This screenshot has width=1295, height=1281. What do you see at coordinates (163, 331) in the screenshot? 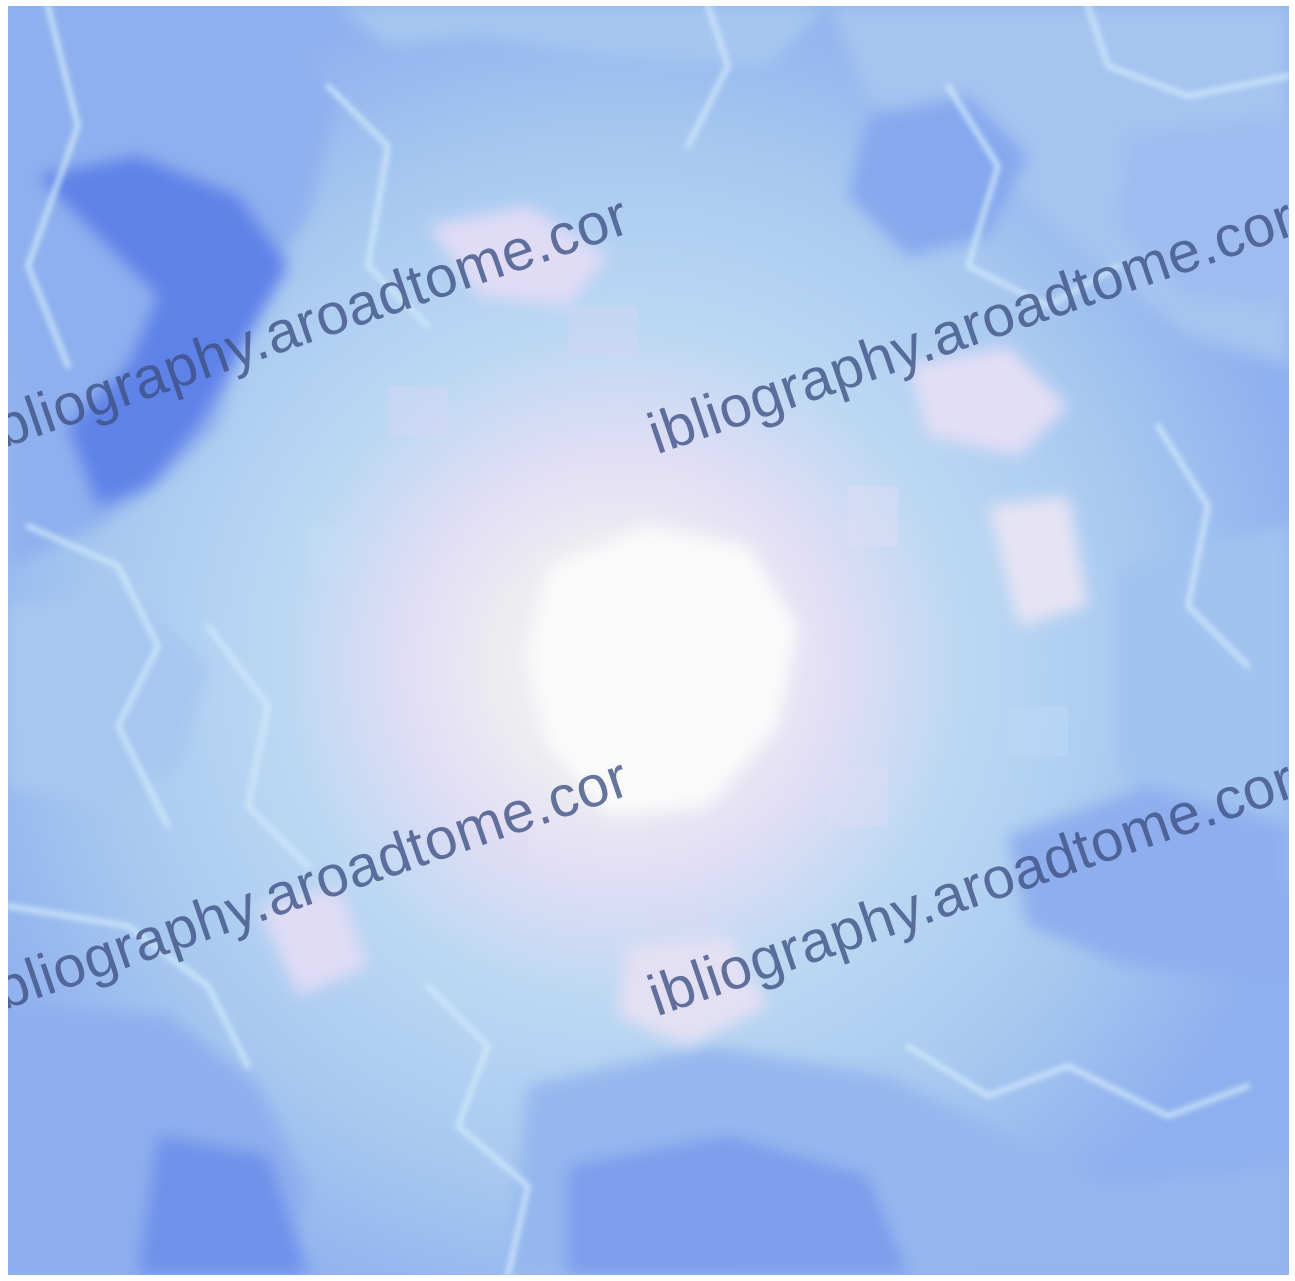
I see `dark-blue-streak` at bounding box center [163, 331].